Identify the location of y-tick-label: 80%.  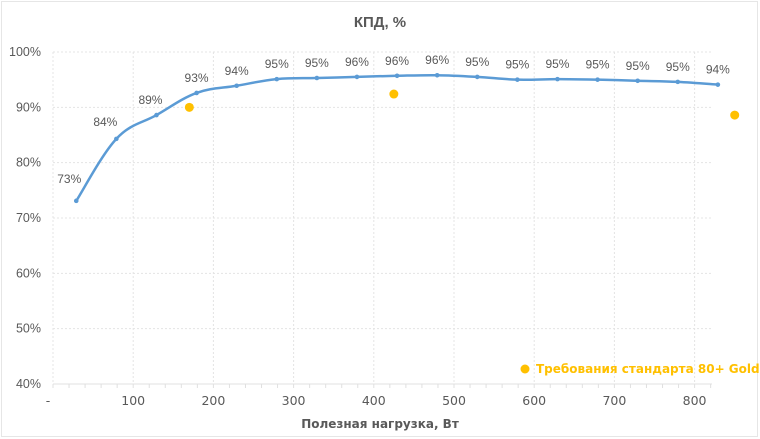
(28, 163).